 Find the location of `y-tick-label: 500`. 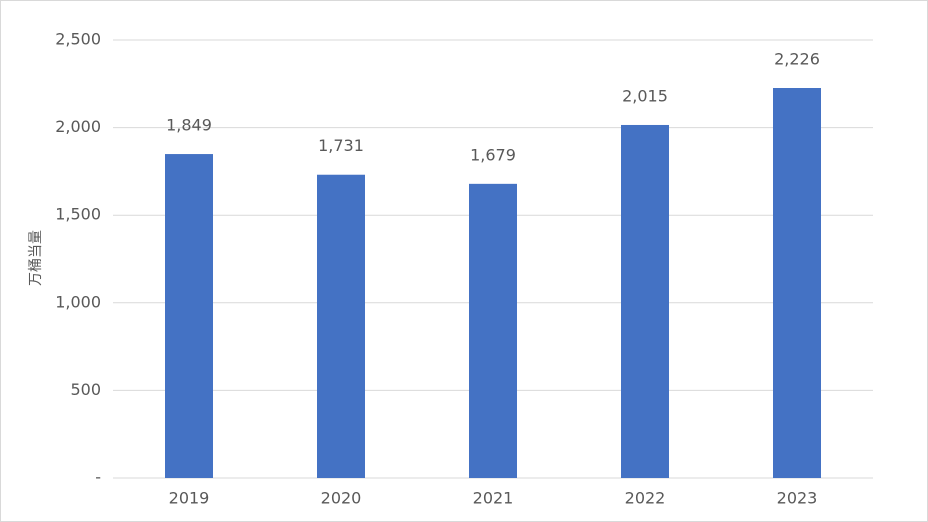

y-tick-label: 500 is located at coordinates (85, 389).